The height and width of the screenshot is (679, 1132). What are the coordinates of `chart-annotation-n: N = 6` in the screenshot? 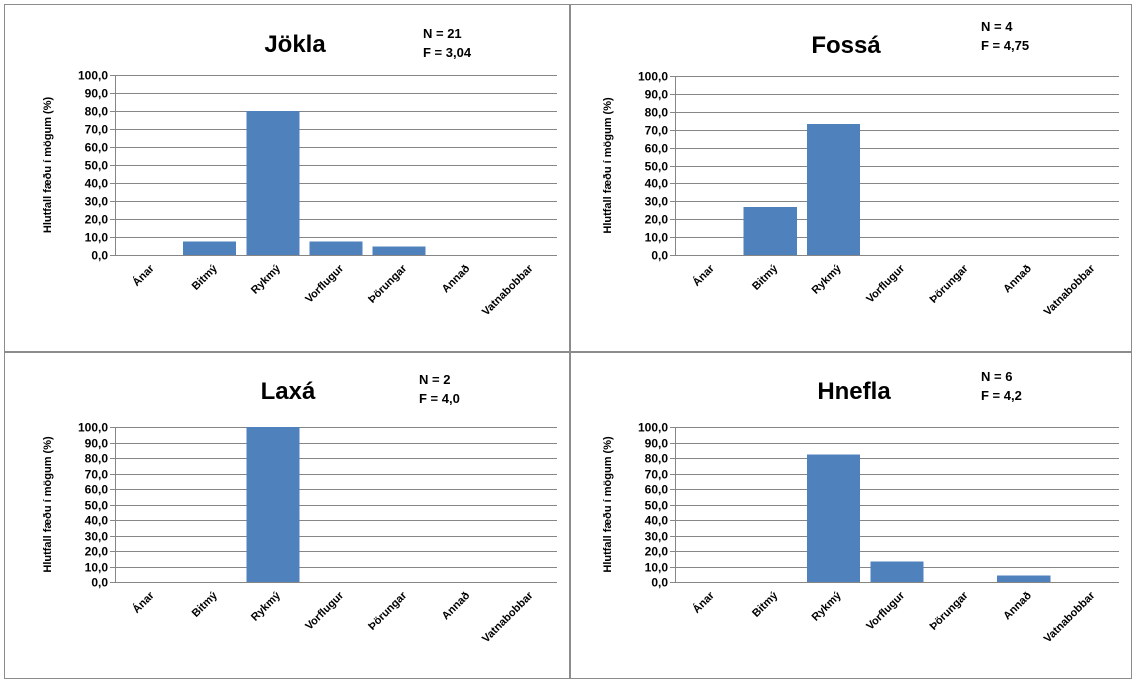 It's located at (996, 376).